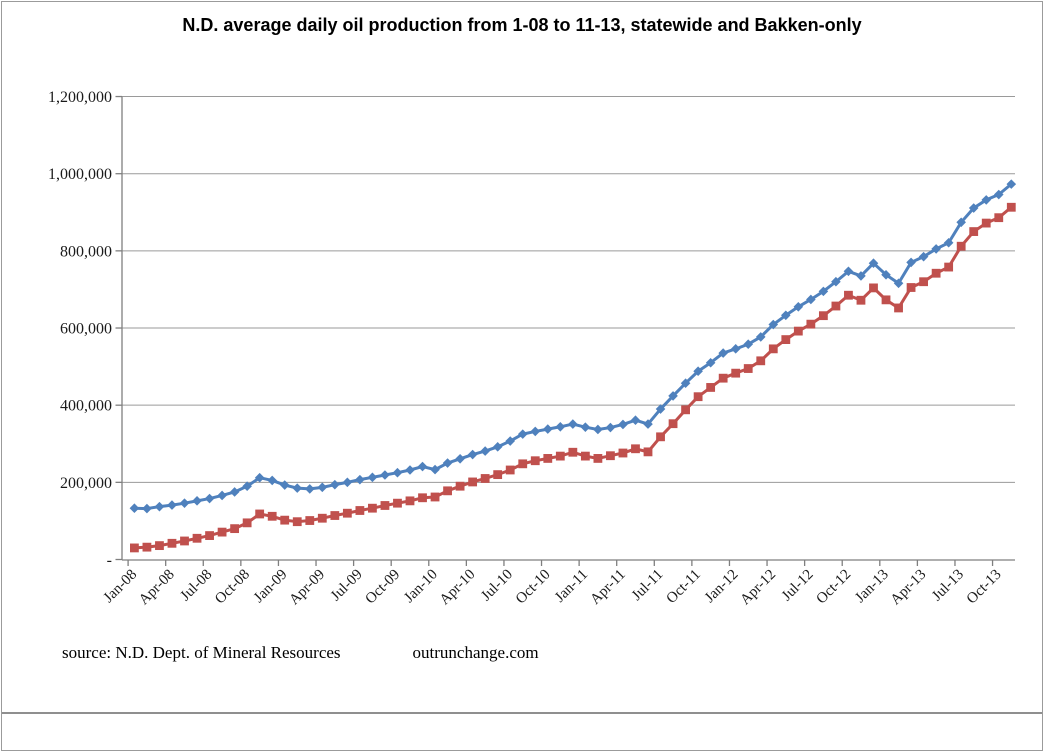  Describe the element at coordinates (121, 587) in the screenshot. I see `x-tick-label: Jan-08` at that location.